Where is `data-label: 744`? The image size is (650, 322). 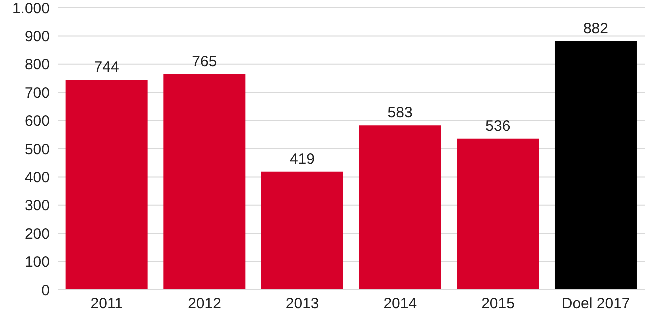
data-label: 744 is located at coordinates (107, 67).